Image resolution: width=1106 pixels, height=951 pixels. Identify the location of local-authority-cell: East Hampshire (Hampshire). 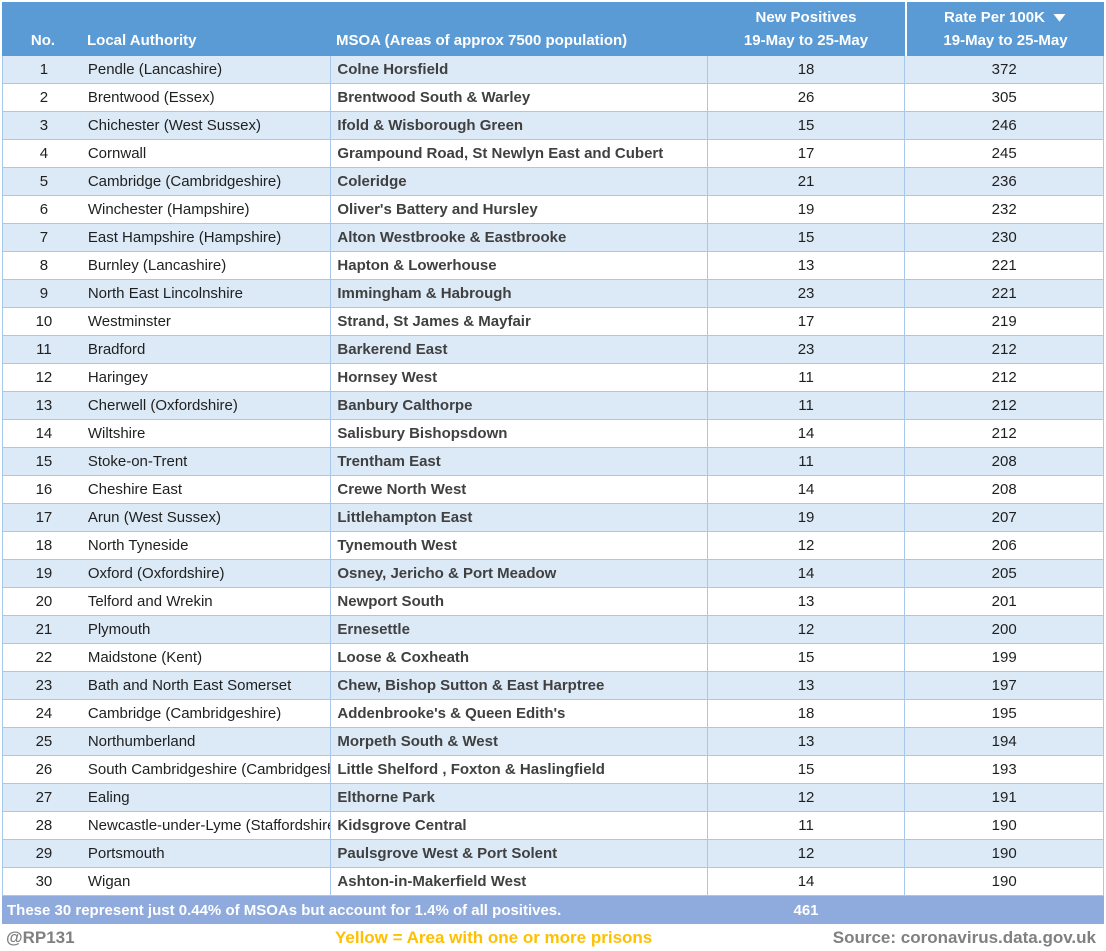
(184, 237).